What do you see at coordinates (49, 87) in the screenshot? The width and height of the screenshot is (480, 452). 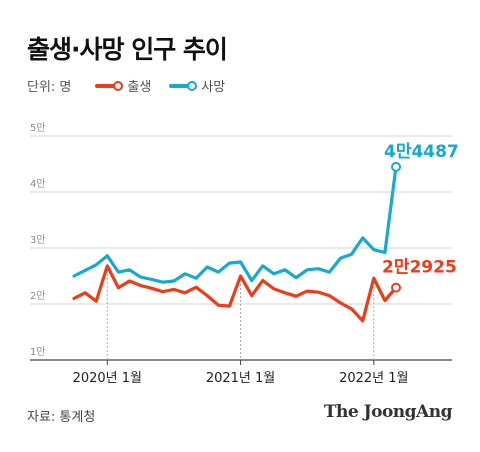 I see `unit-label: 단위: 명` at bounding box center [49, 87].